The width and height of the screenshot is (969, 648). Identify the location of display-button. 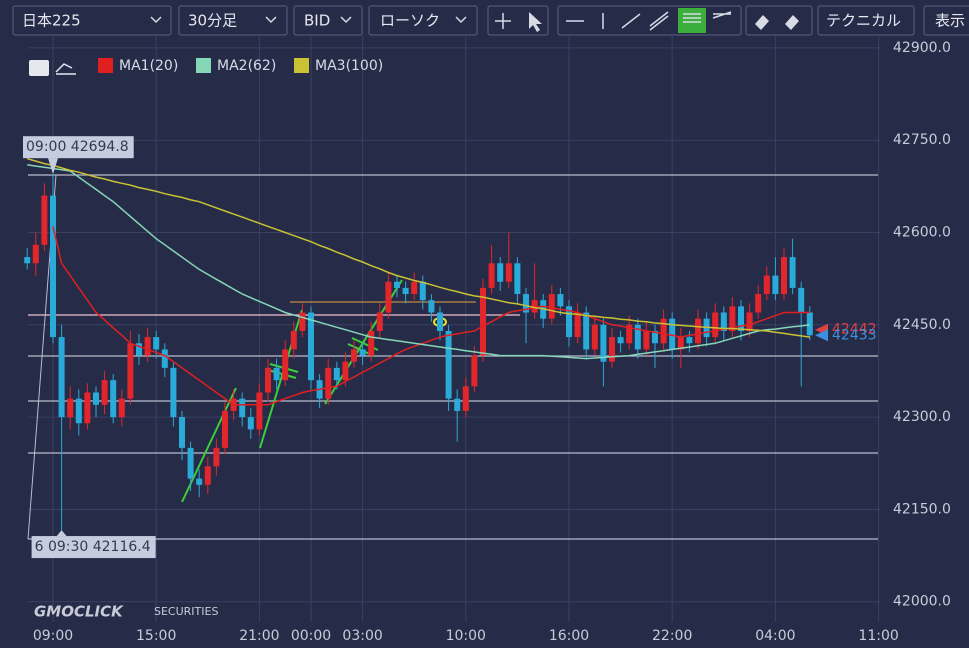
(946, 20).